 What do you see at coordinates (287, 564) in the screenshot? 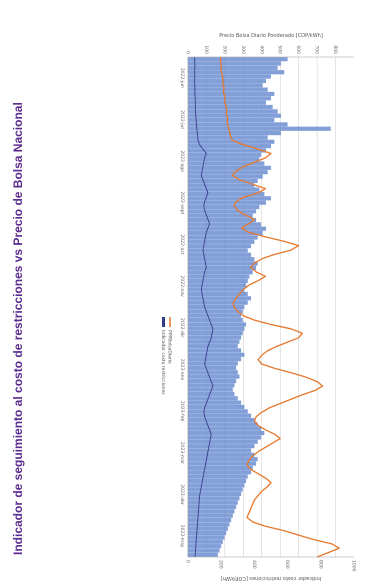
I see `y-right-tick-label: 600` at bounding box center [287, 564].